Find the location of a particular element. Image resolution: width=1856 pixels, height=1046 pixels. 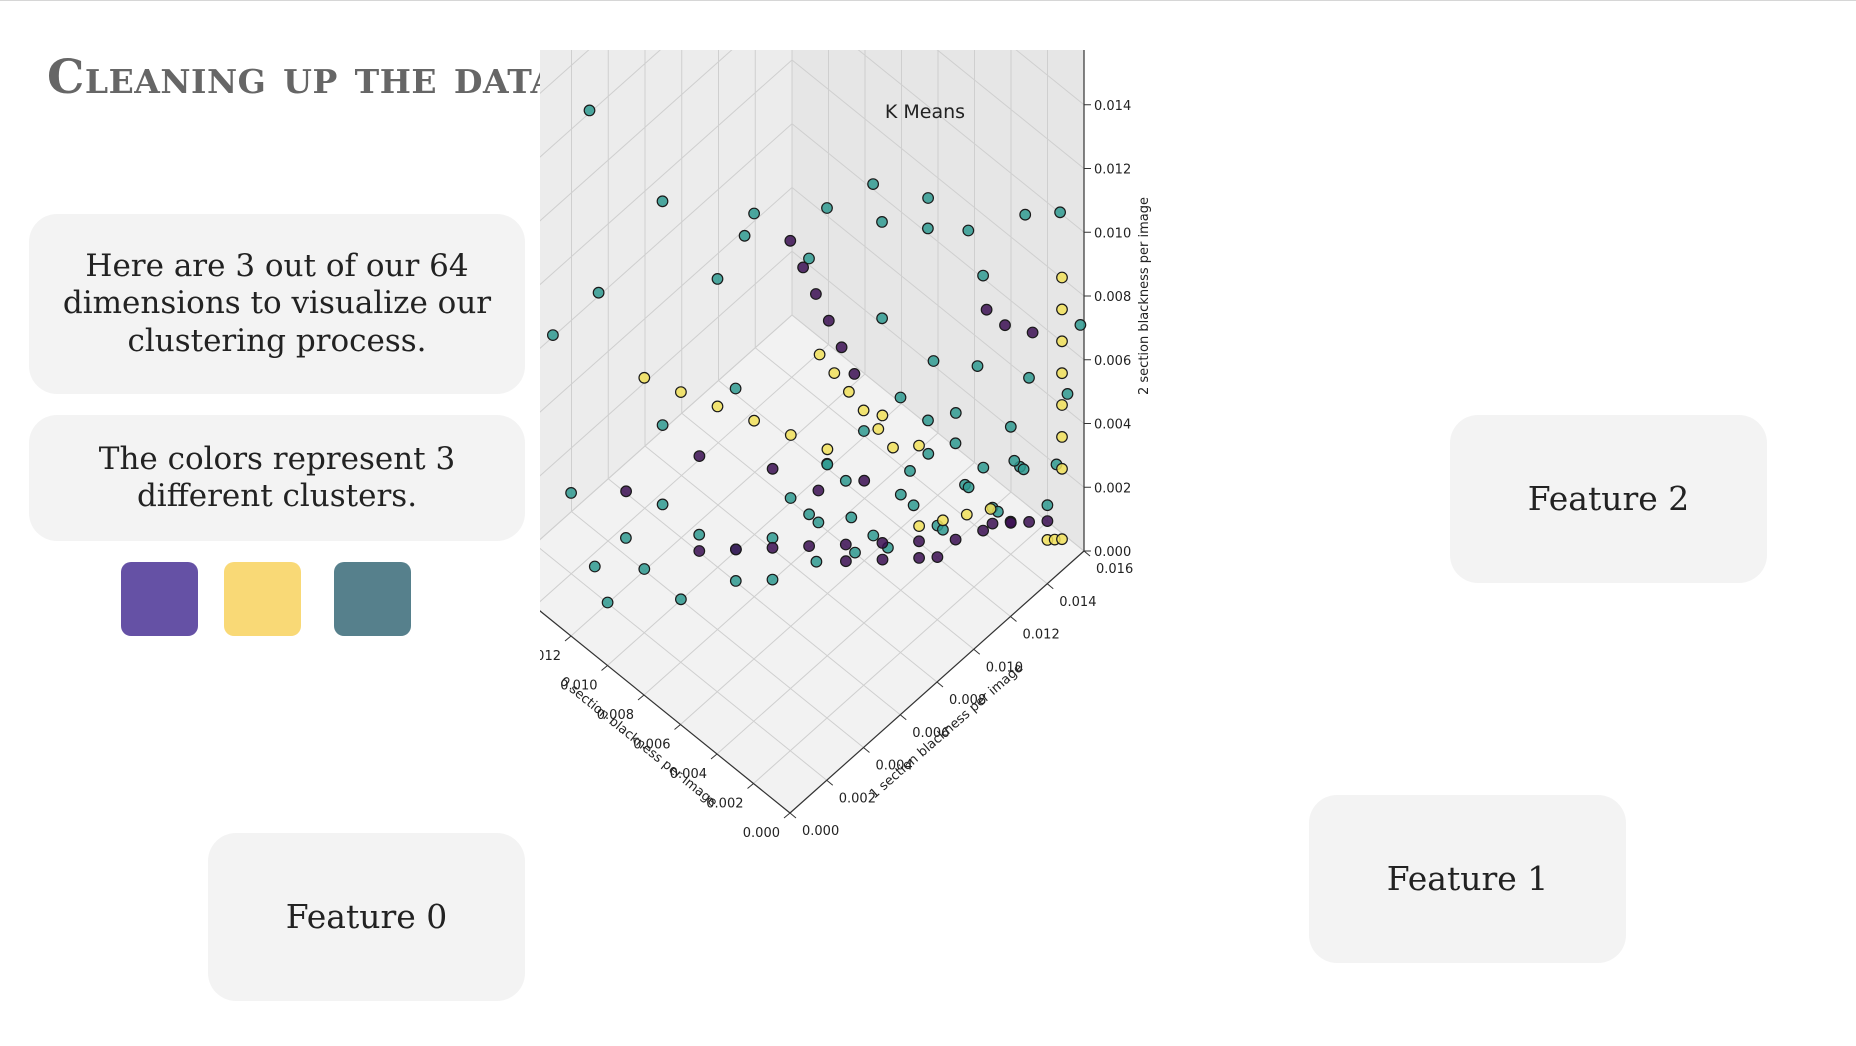

y-tick-label: 0.016 is located at coordinates (1114, 569).